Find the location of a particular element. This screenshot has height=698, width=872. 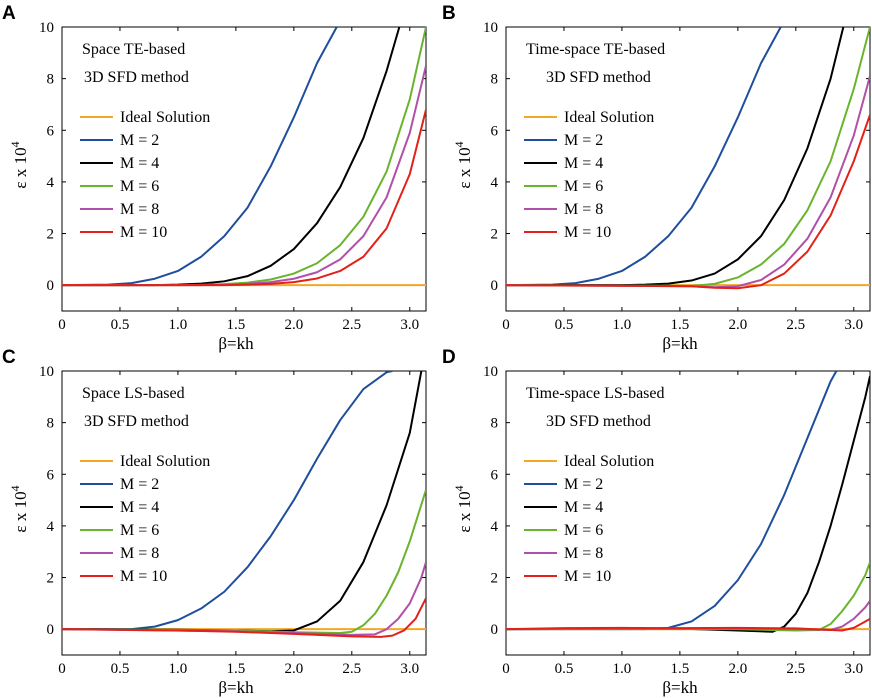

panel-letter: A is located at coordinates (9, 13).